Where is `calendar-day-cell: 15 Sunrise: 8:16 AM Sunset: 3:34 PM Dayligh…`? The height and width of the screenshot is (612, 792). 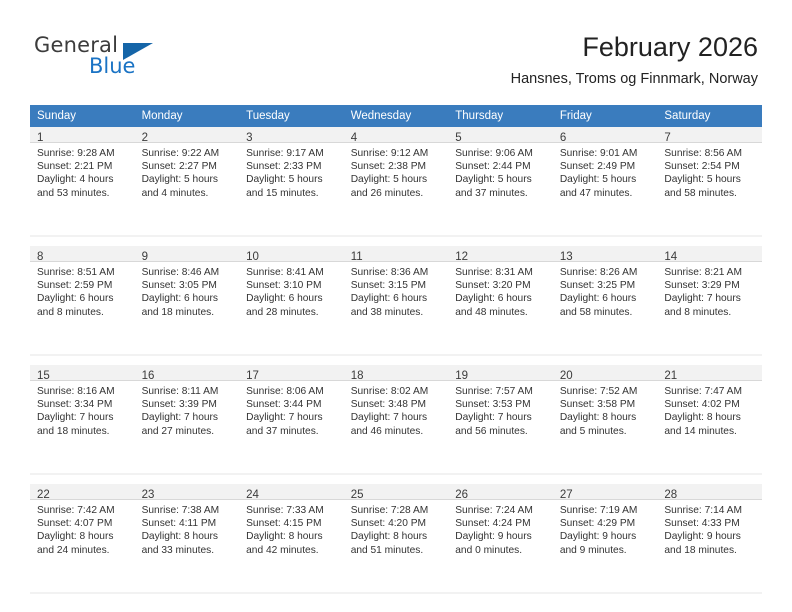 calendar-day-cell: 15 Sunrise: 8:16 AM Sunset: 3:34 PM Dayligh… is located at coordinates (82, 420).